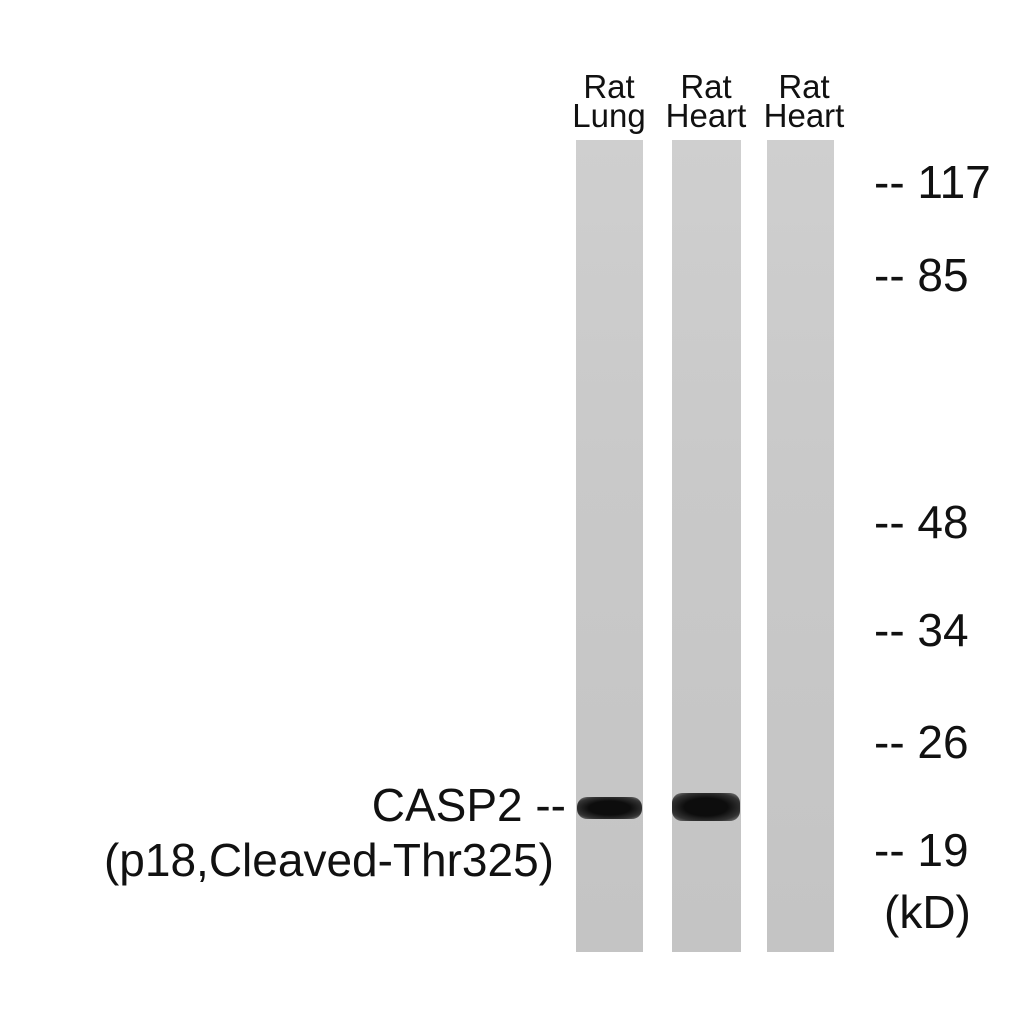 The image size is (1024, 1024). What do you see at coordinates (328, 860) in the screenshot?
I see `protein-label: (p18,Cleaved-Thr325)` at bounding box center [328, 860].